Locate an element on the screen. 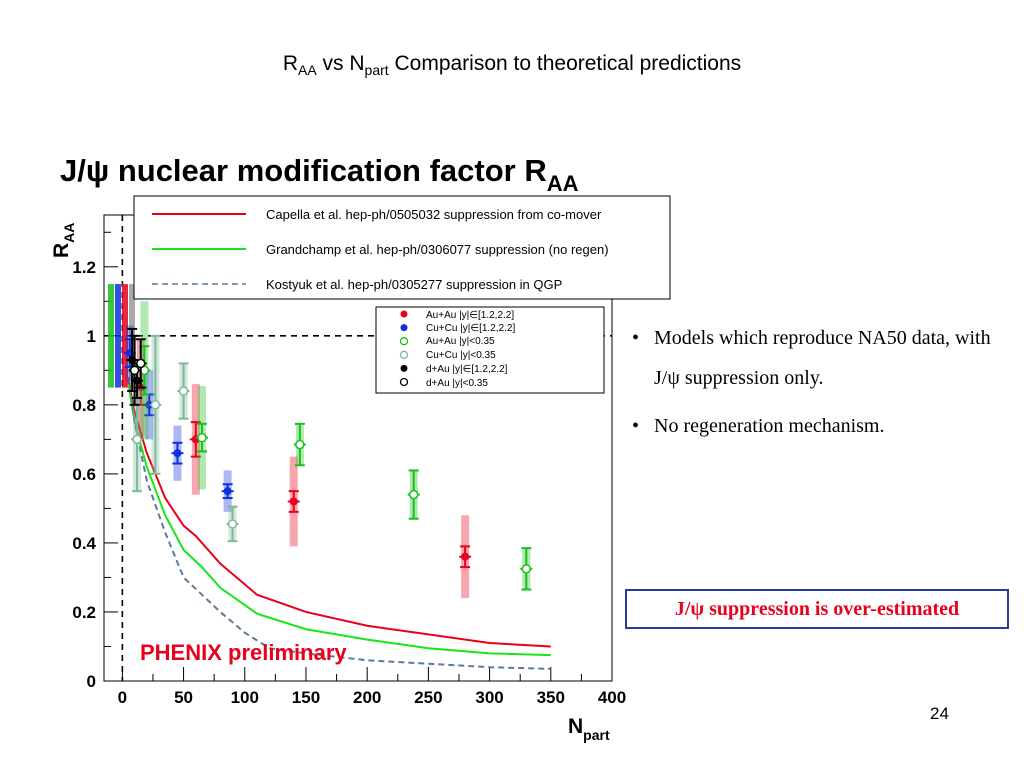 The image size is (1024, 768). chart-title: J/ψ nuclear modification factor RAA is located at coordinates (319, 174).